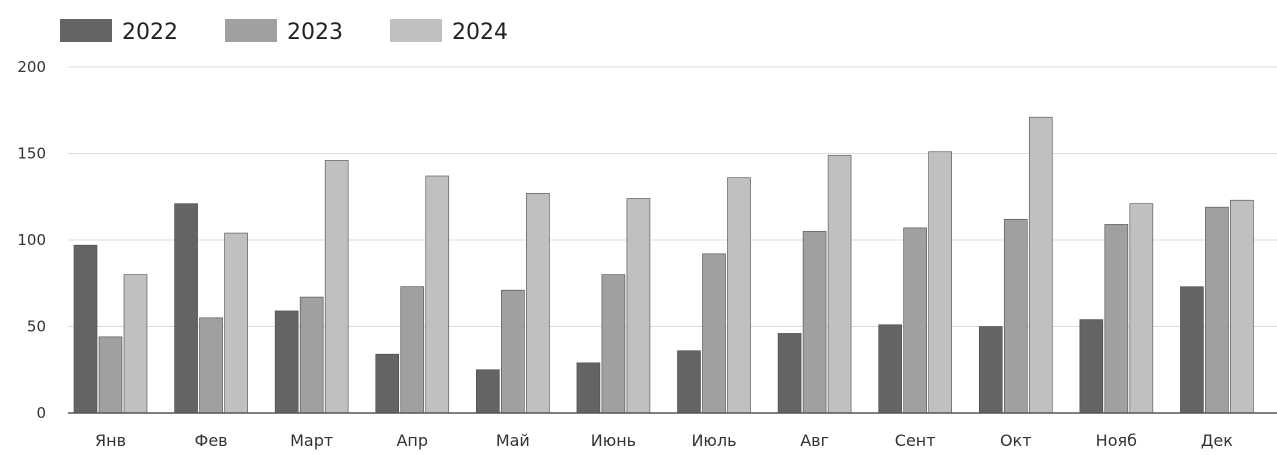 The height and width of the screenshot is (455, 1277). I want to click on x-tick-label: Янв, so click(110, 440).